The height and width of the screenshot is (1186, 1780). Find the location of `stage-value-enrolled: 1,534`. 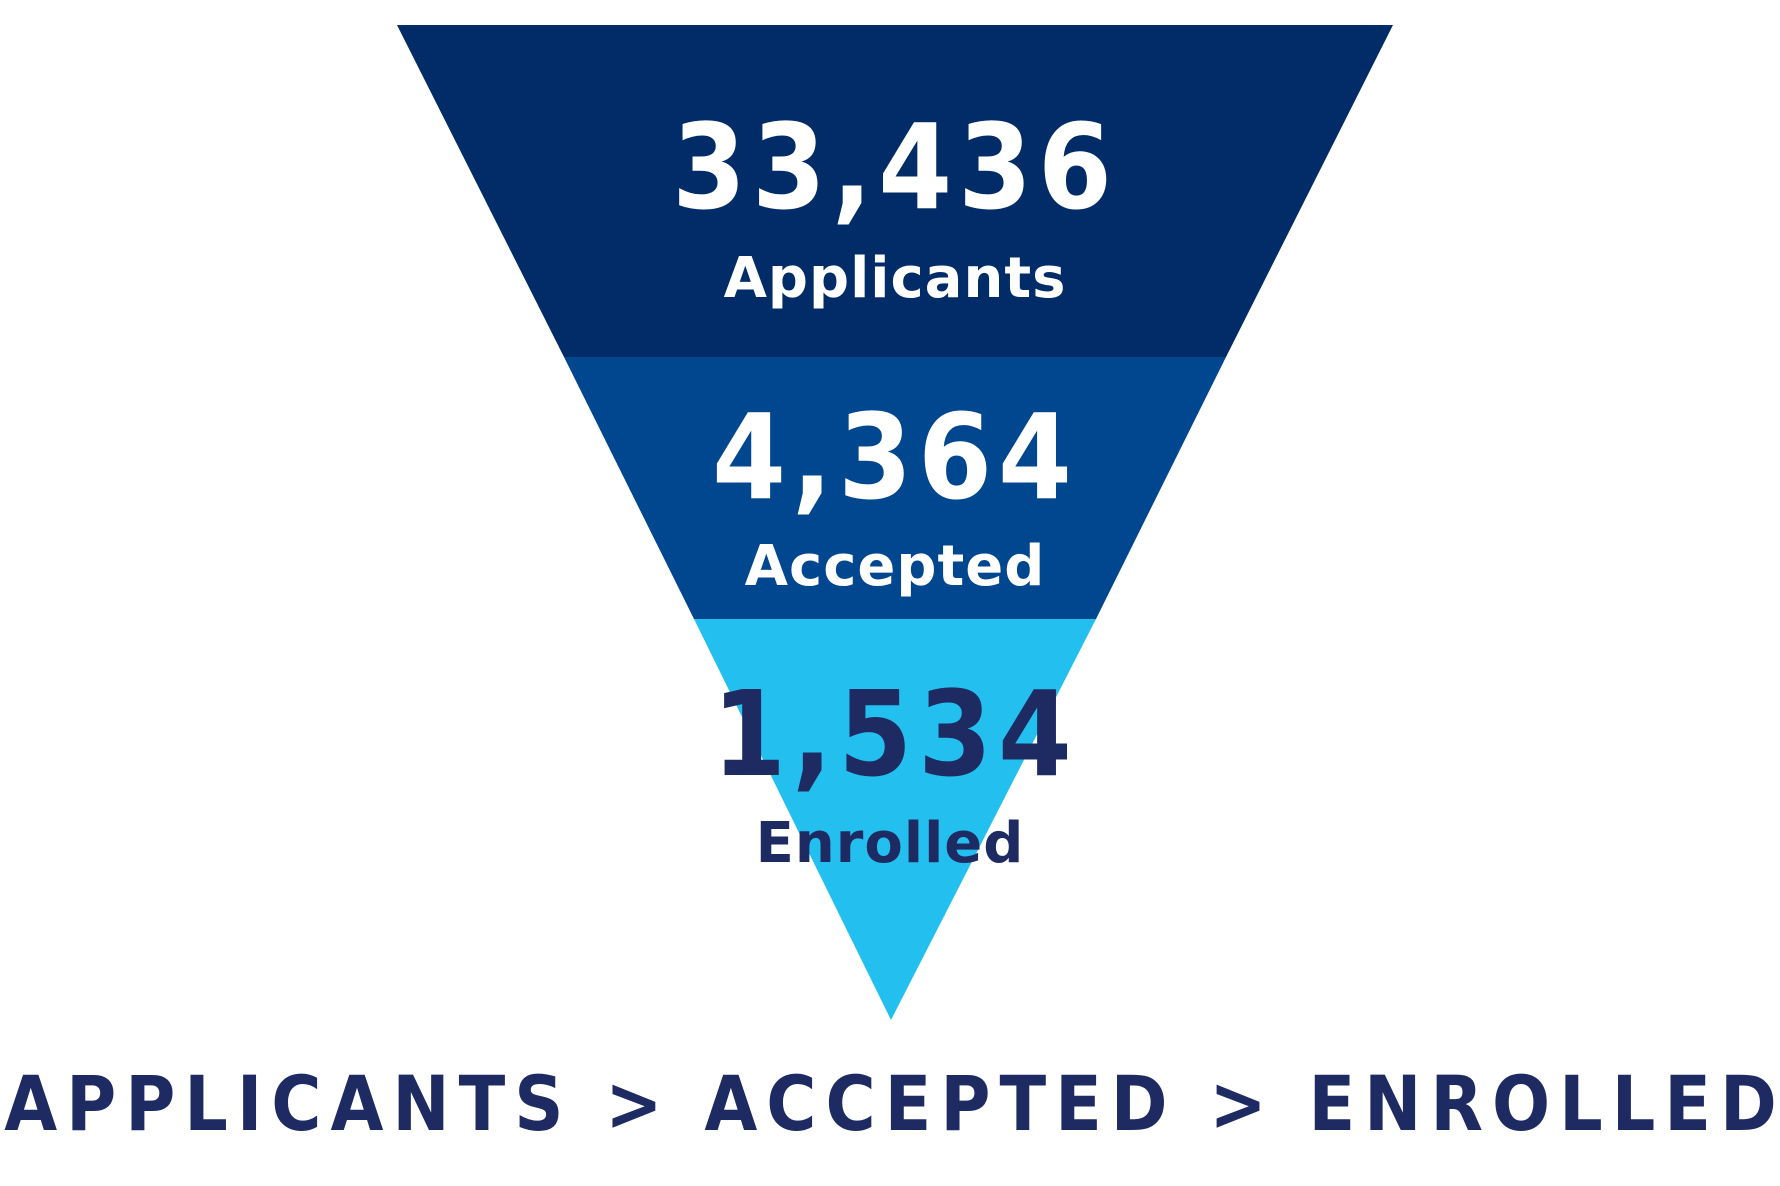

stage-value-enrolled: 1,534 is located at coordinates (895, 734).